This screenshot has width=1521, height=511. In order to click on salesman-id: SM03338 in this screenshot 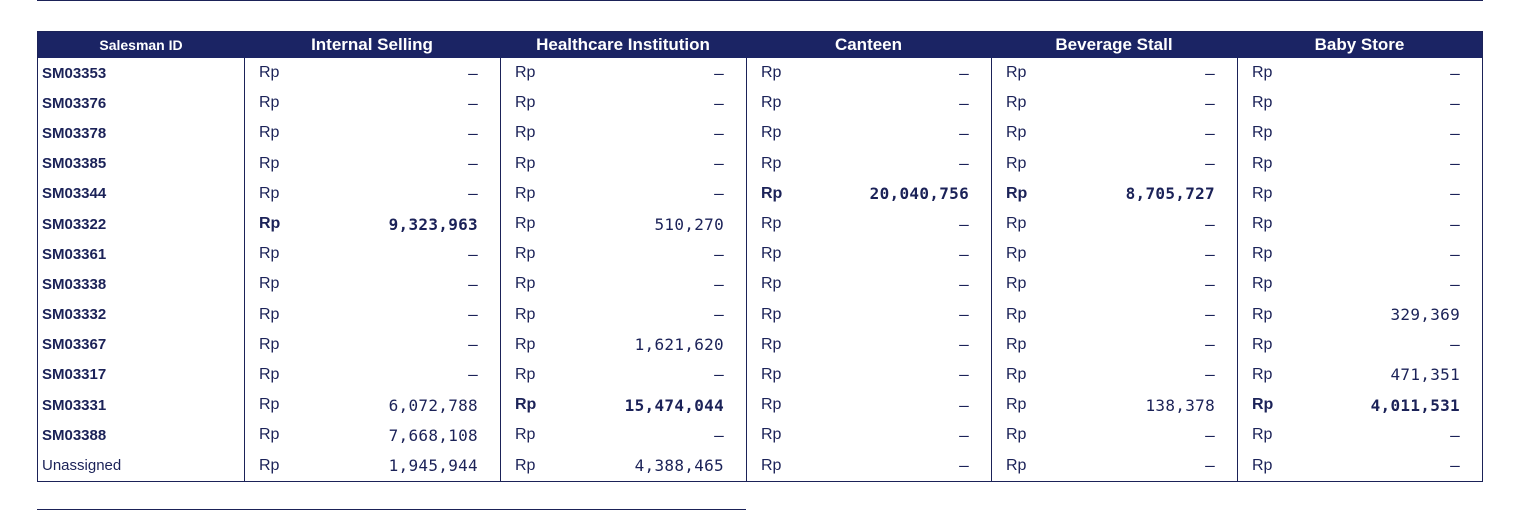, I will do `click(74, 284)`.